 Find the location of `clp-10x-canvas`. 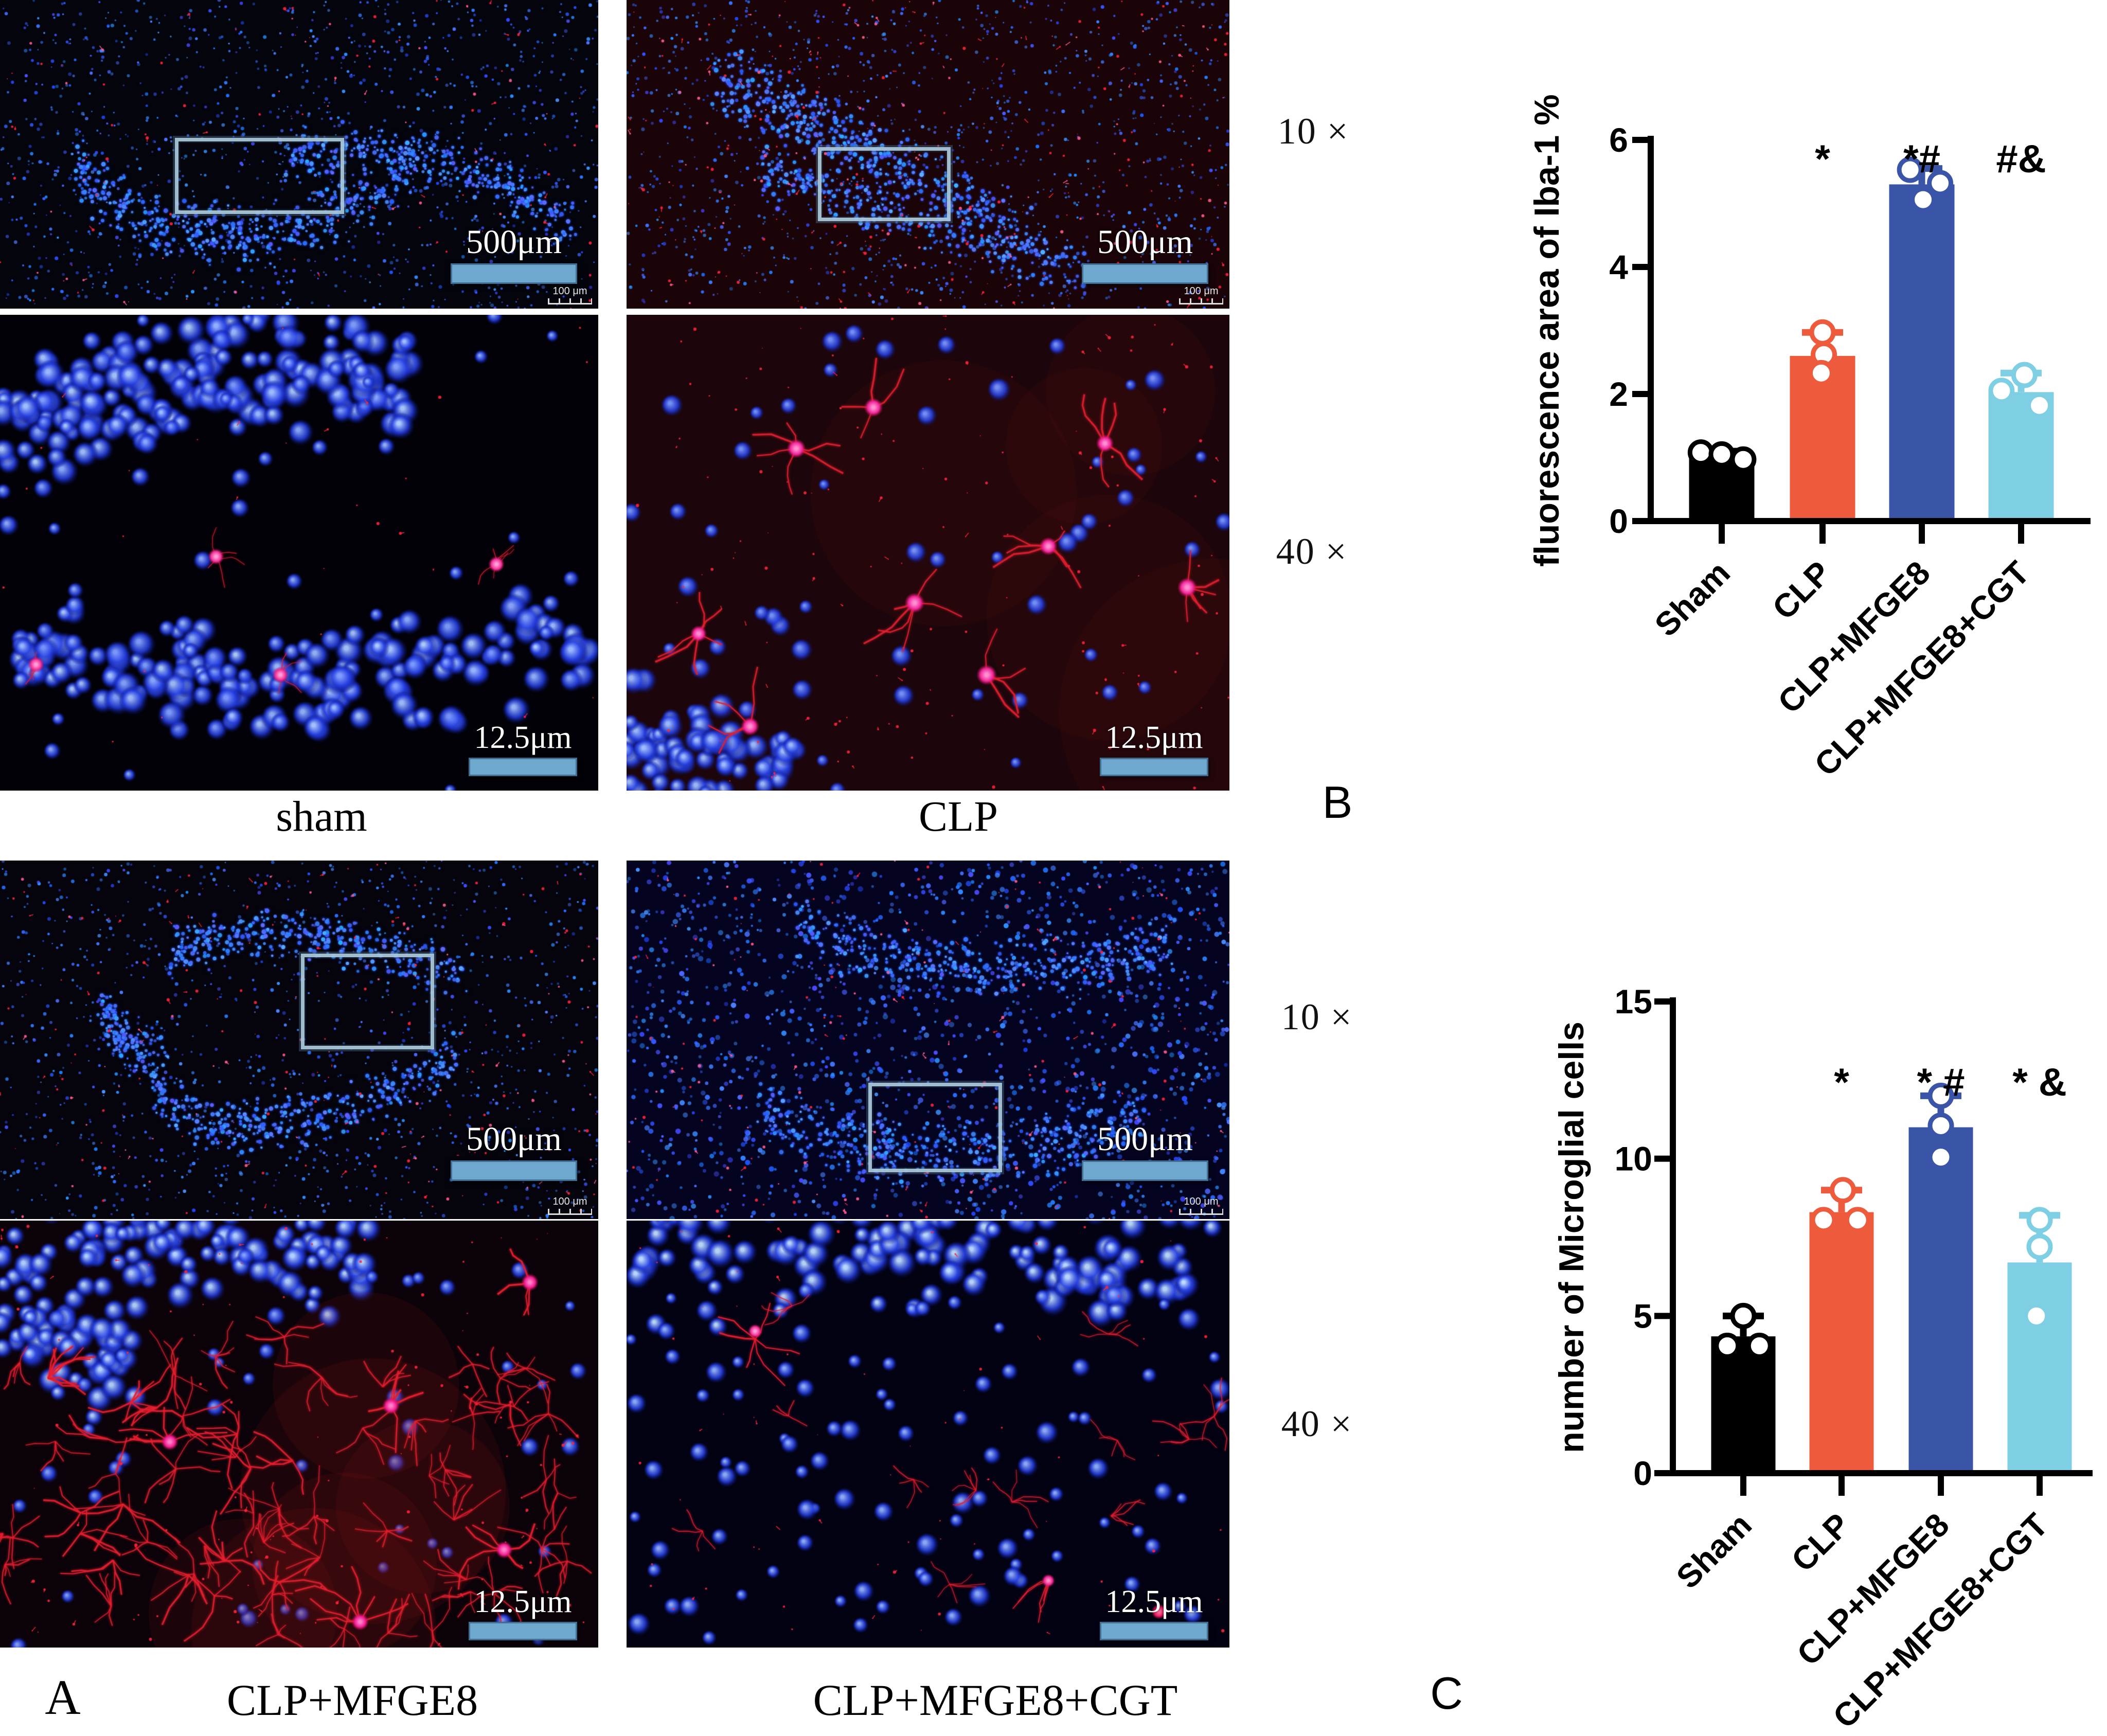

clp-10x-canvas is located at coordinates (928, 154).